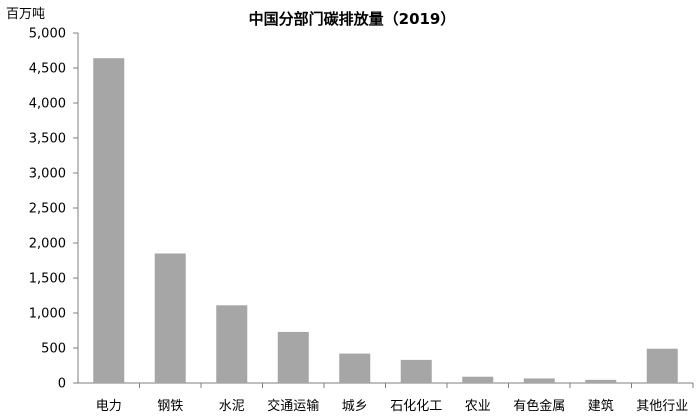 The width and height of the screenshot is (700, 420). I want to click on y-tick-label: 1,500, so click(47, 279).